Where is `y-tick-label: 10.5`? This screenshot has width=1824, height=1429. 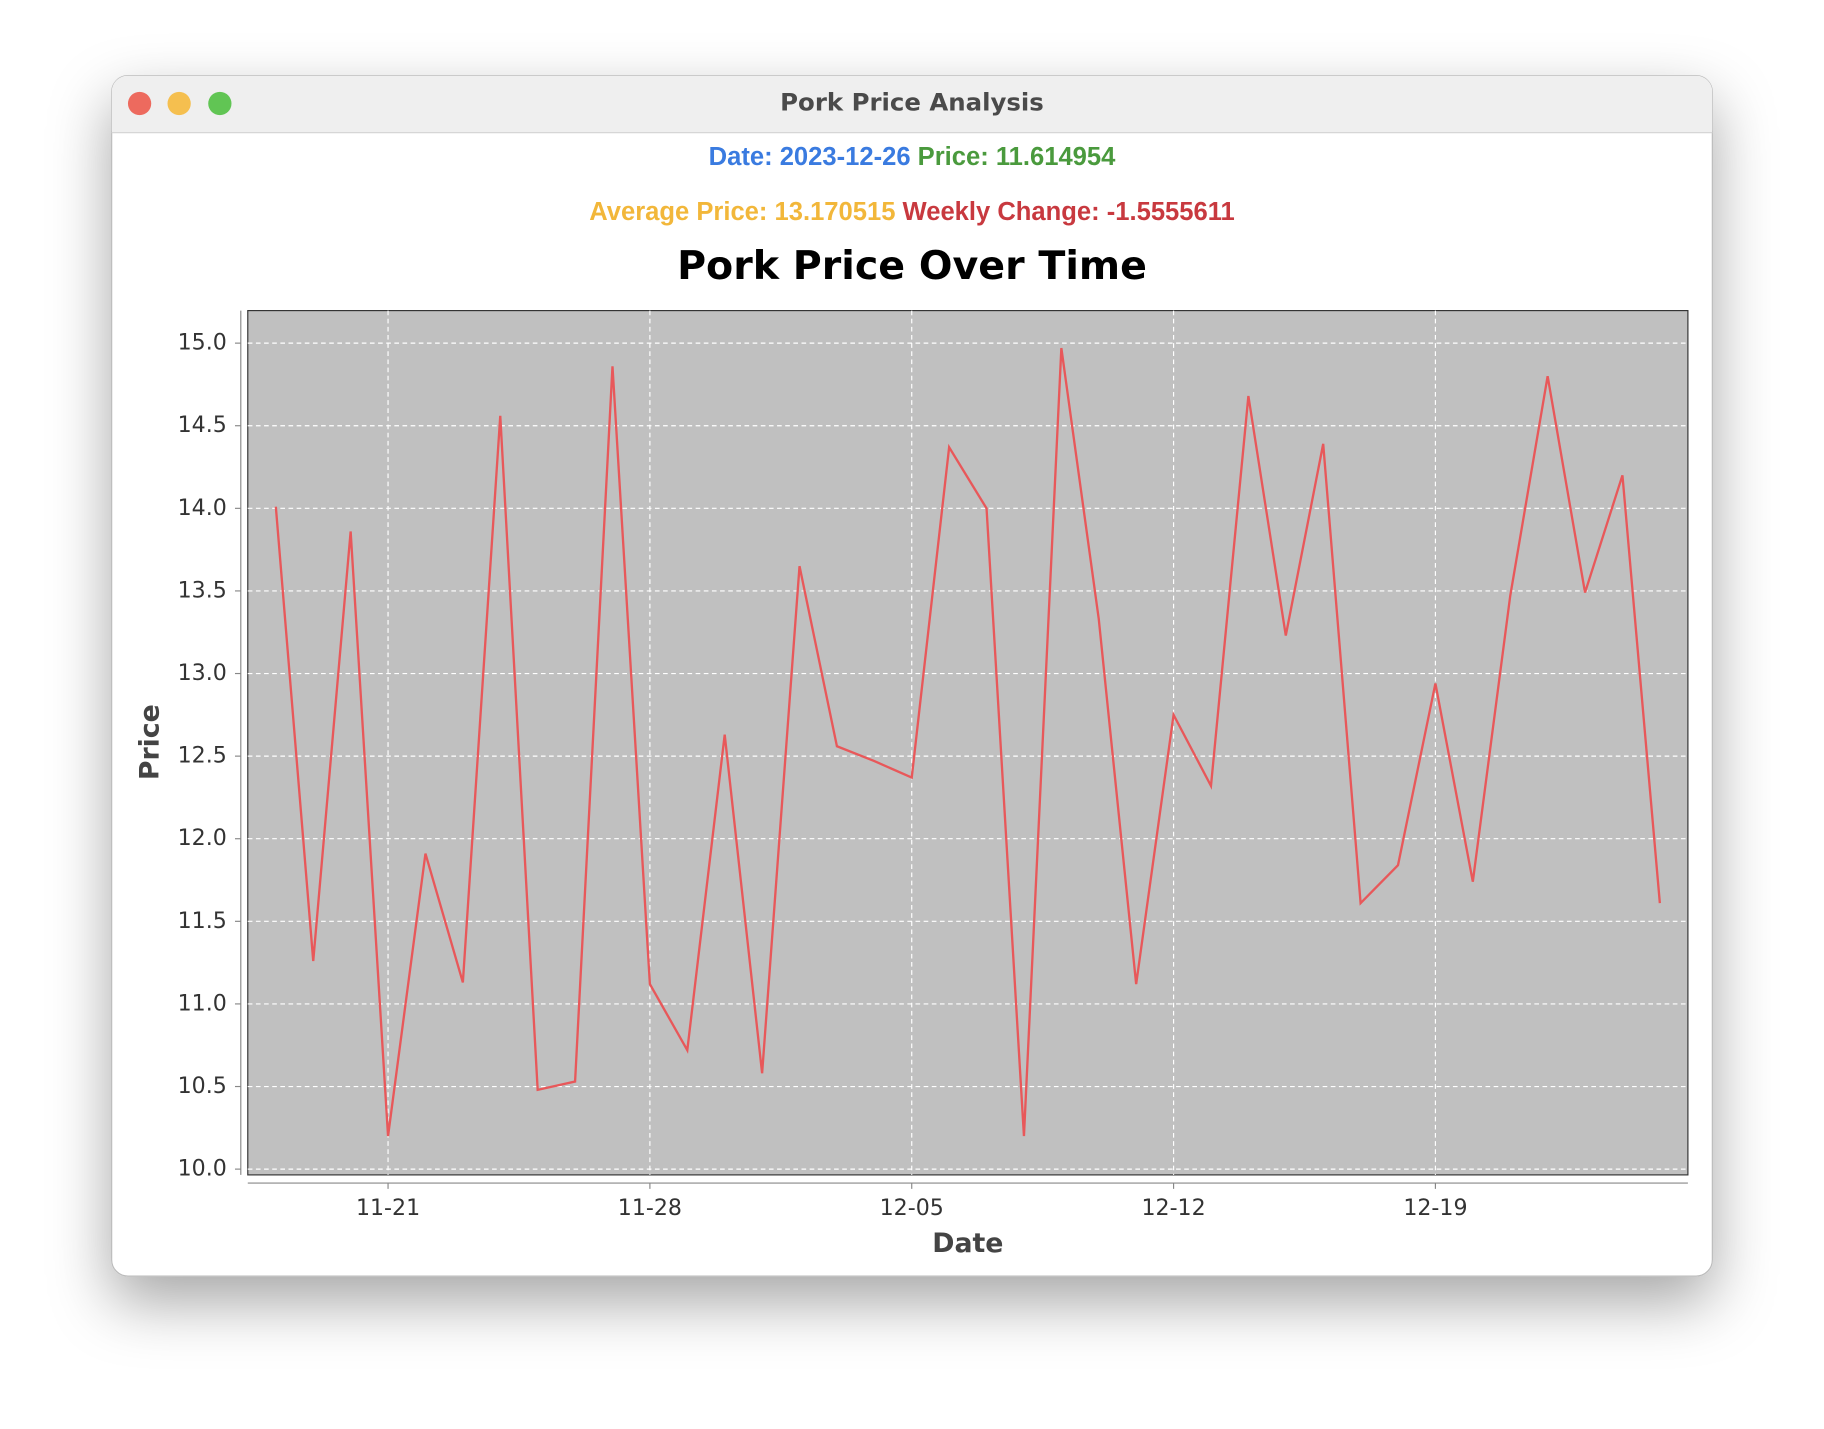
y-tick-label: 10.5 is located at coordinates (202, 1086).